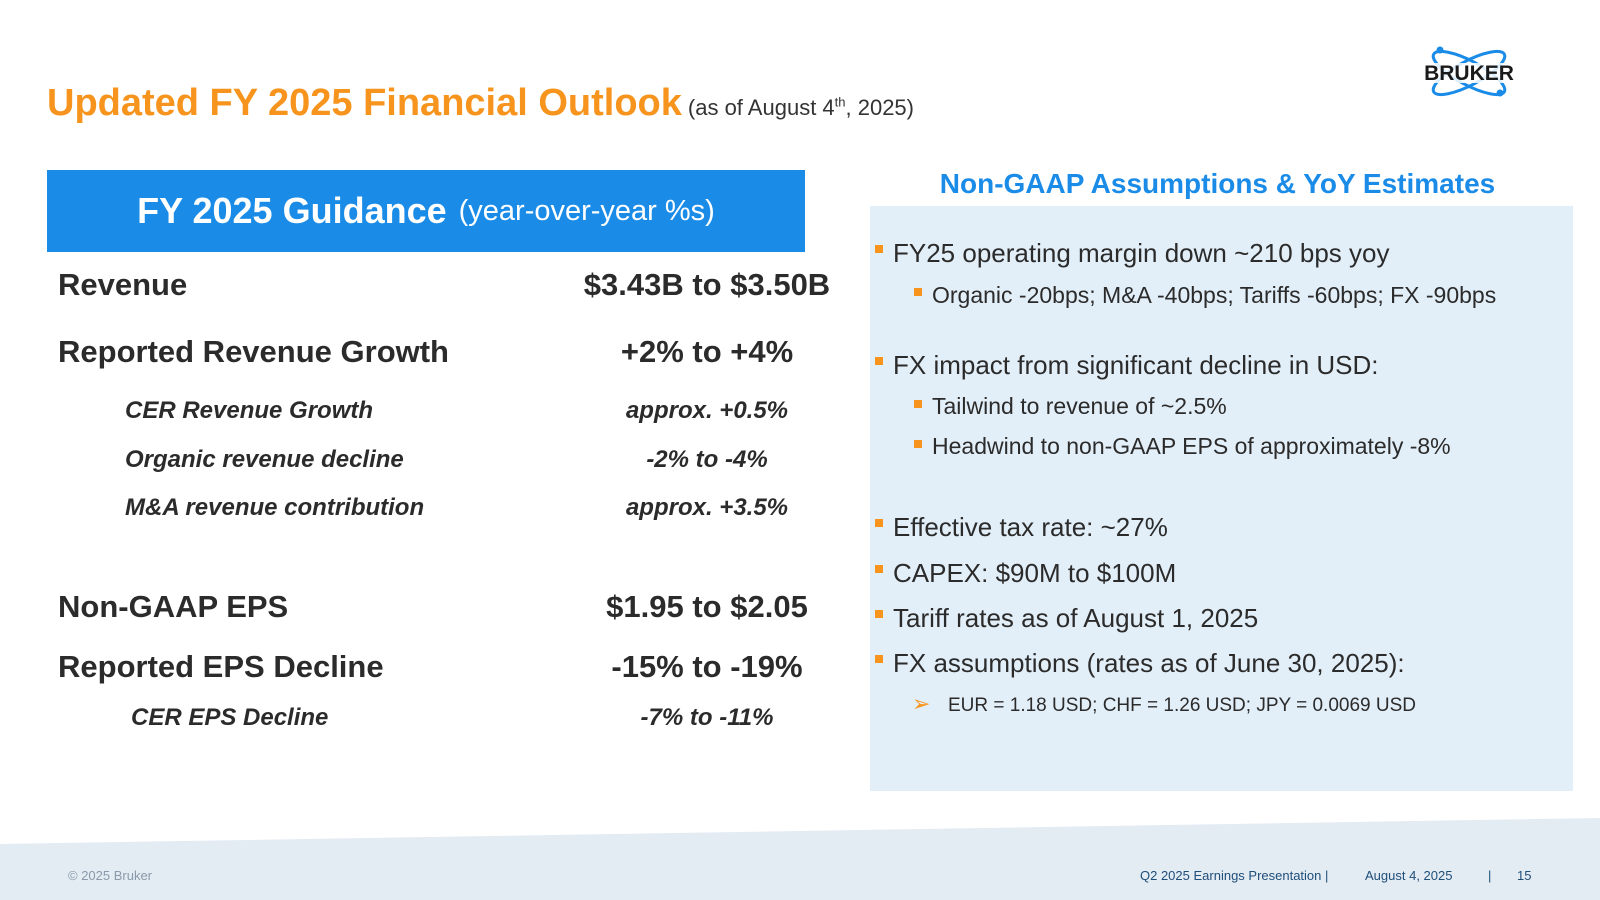  I want to click on assumptions-title: Non-GAAP Assumptions & YoY Estimates, so click(1217, 183).